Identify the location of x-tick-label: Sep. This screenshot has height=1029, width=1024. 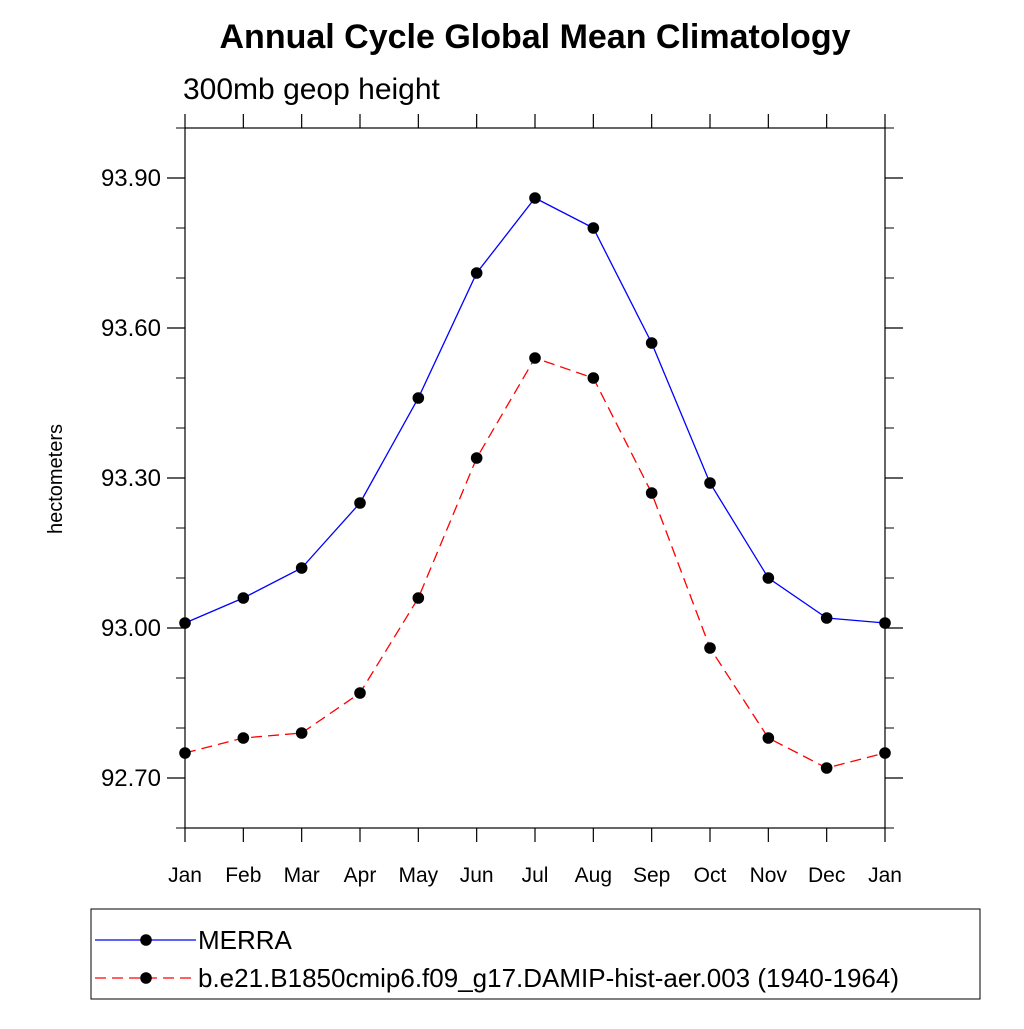
(651, 875).